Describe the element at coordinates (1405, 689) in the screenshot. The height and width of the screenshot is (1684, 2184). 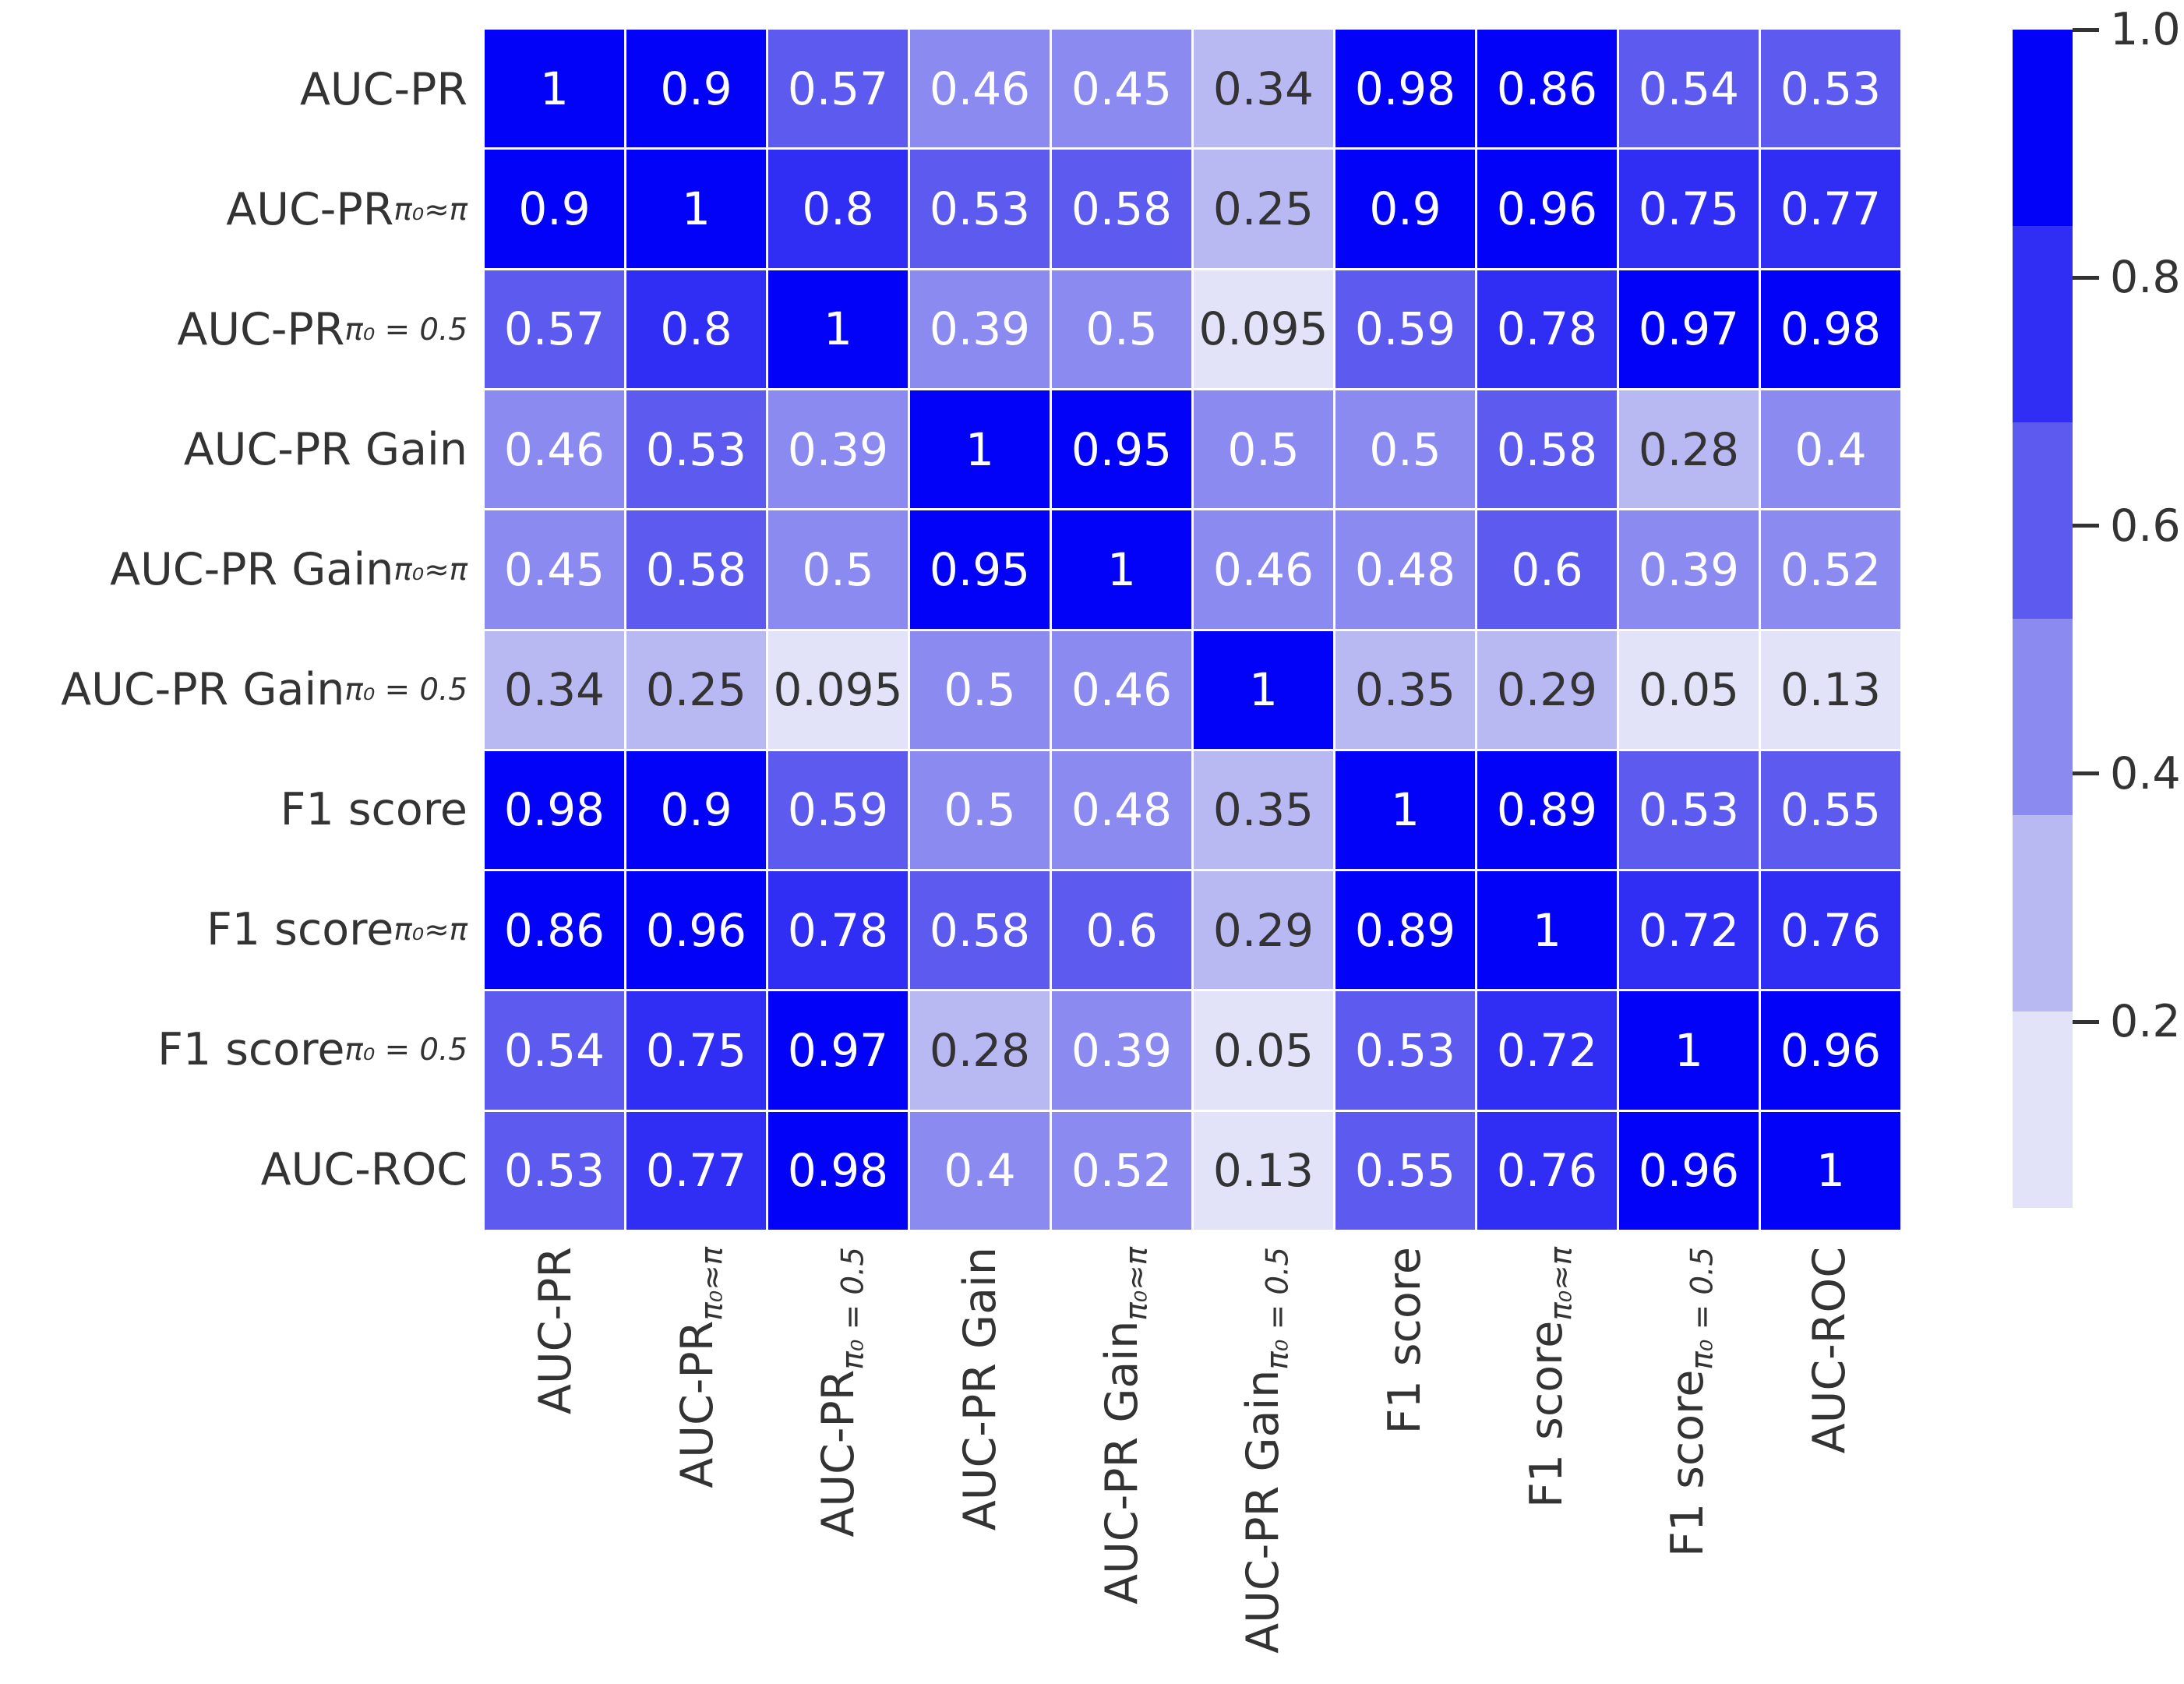
I see `heatmap-cell: 0.35` at that location.